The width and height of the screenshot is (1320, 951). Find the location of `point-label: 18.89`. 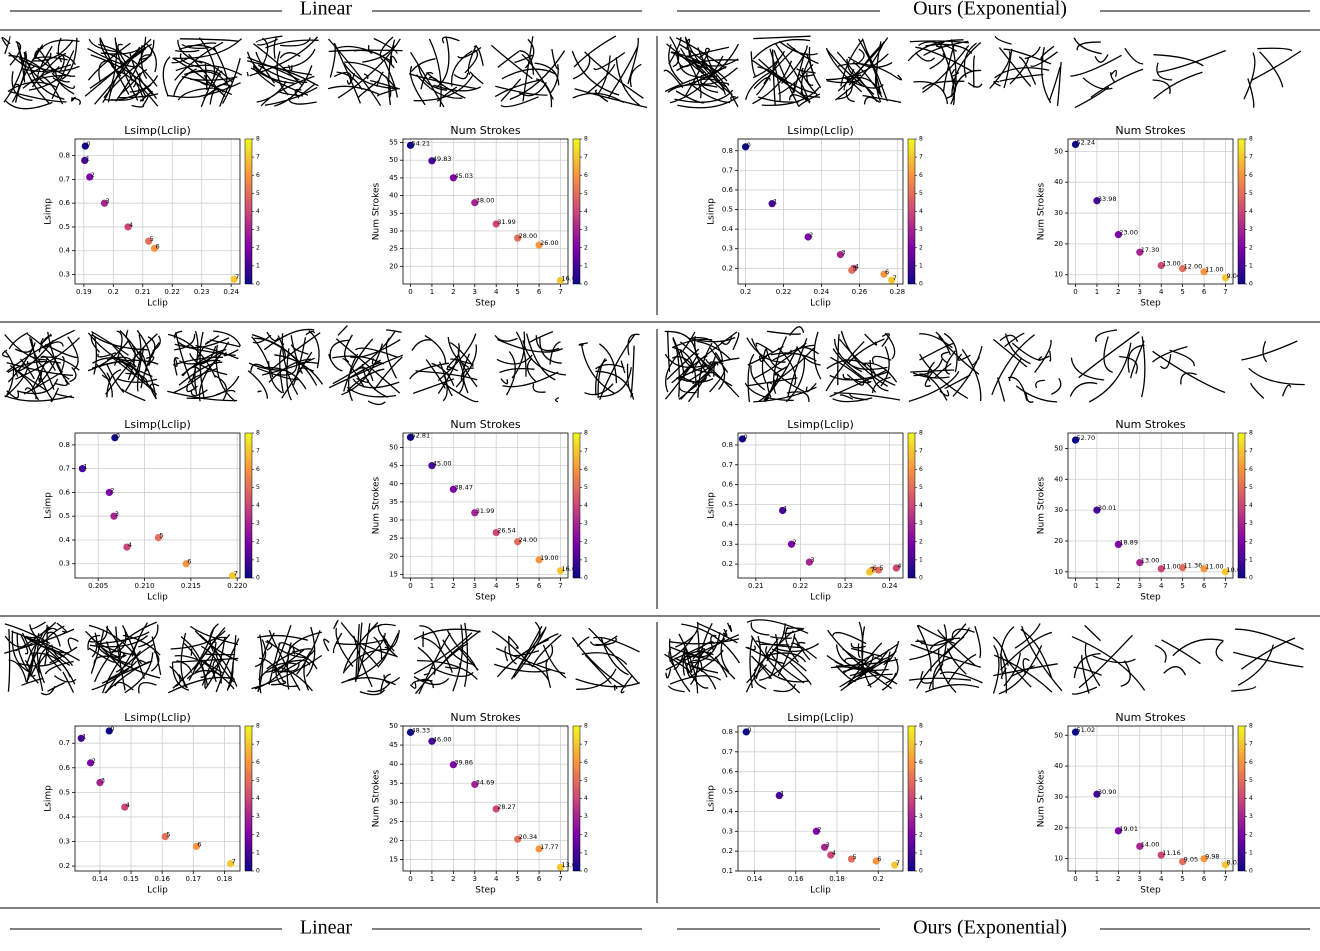

point-label: 18.89 is located at coordinates (1128, 542).